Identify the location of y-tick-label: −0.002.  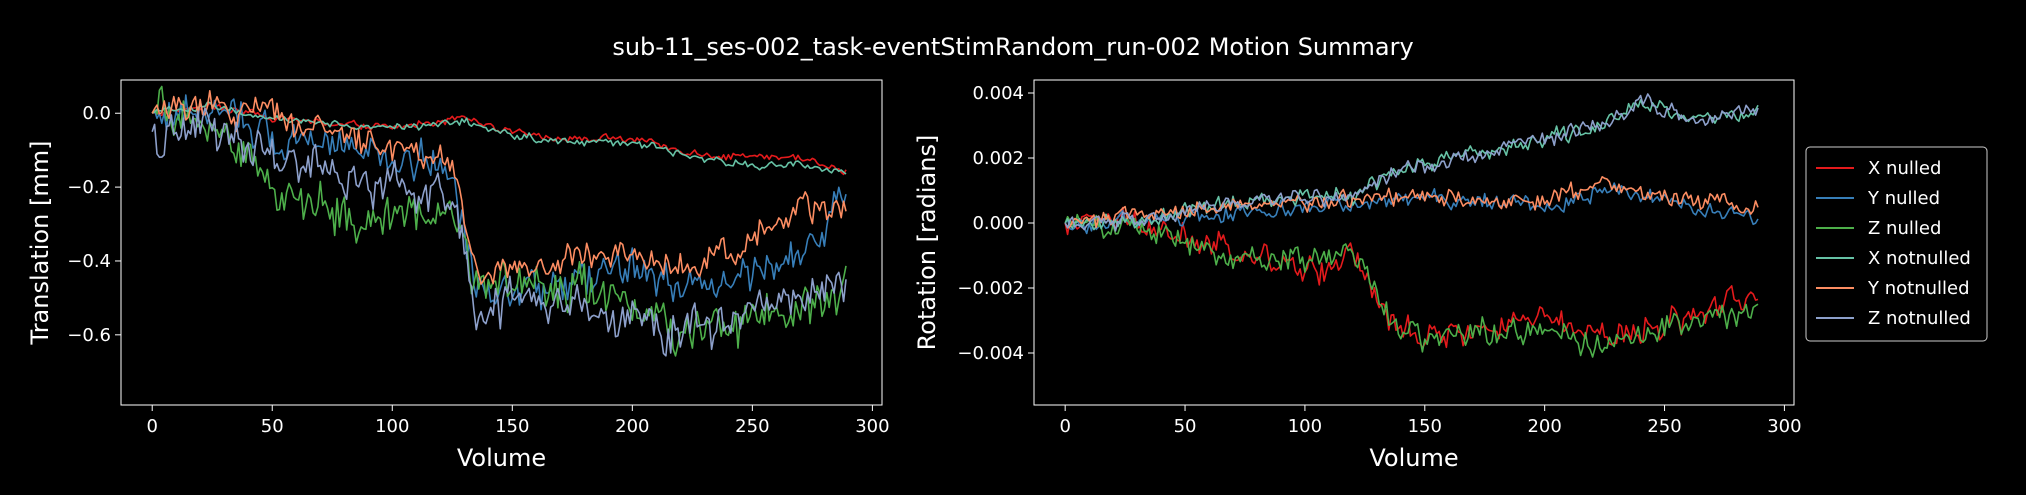
(990, 288).